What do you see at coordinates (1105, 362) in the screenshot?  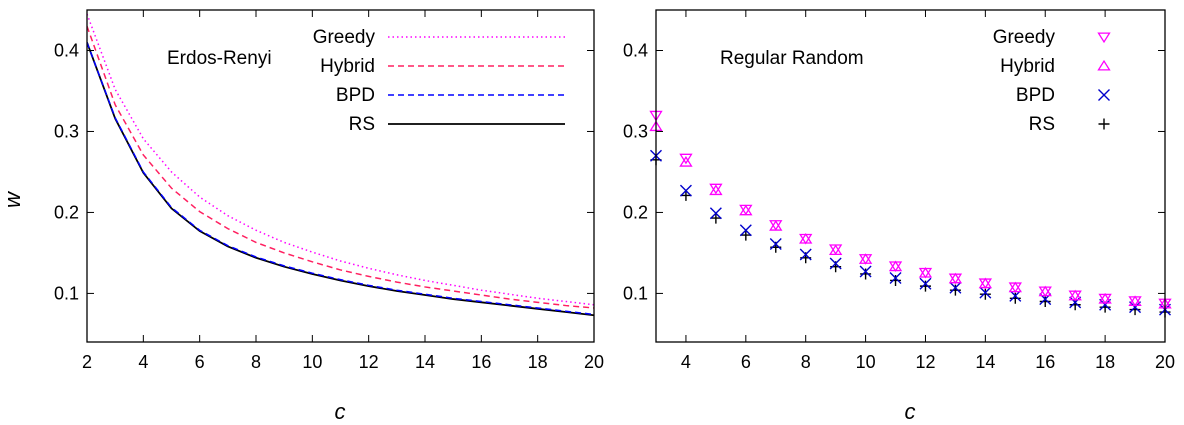 I see `right-xtick-label: 18` at bounding box center [1105, 362].